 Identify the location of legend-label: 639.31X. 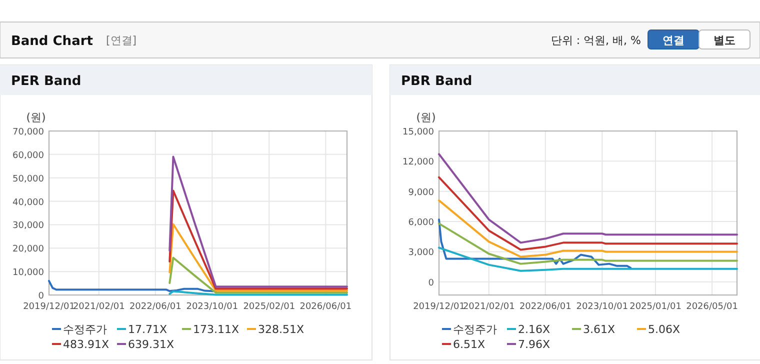
(151, 344).